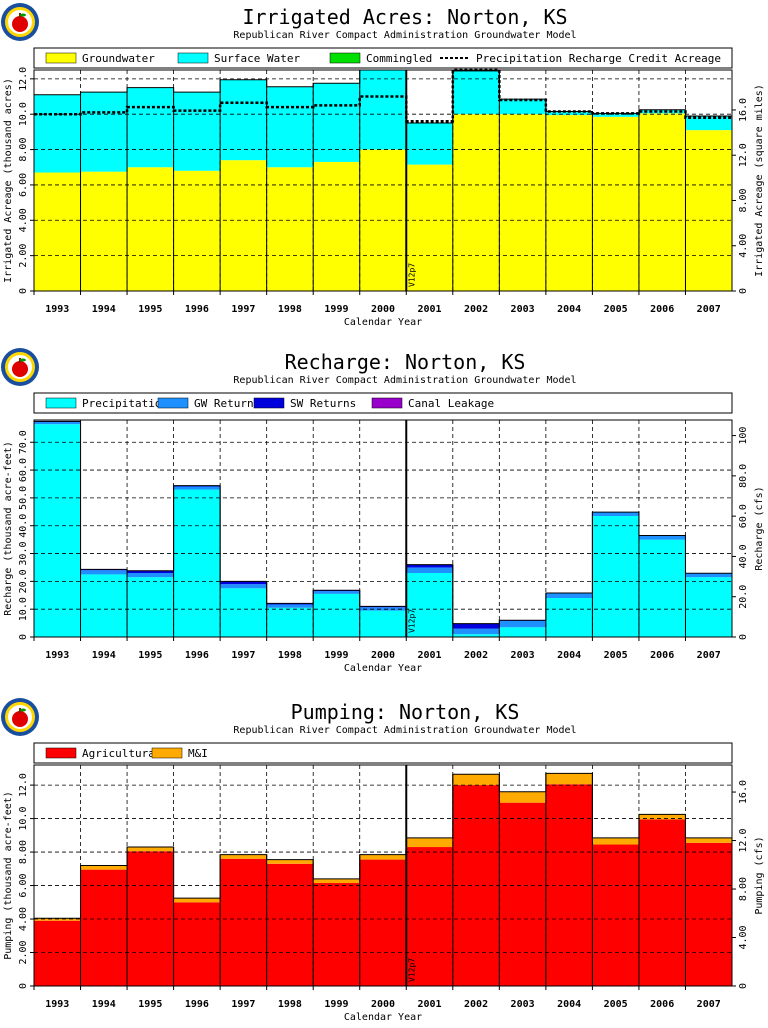 The image size is (768, 1028). What do you see at coordinates (23, 470) in the screenshot?
I see `y-tick-label: 60.0` at bounding box center [23, 470].